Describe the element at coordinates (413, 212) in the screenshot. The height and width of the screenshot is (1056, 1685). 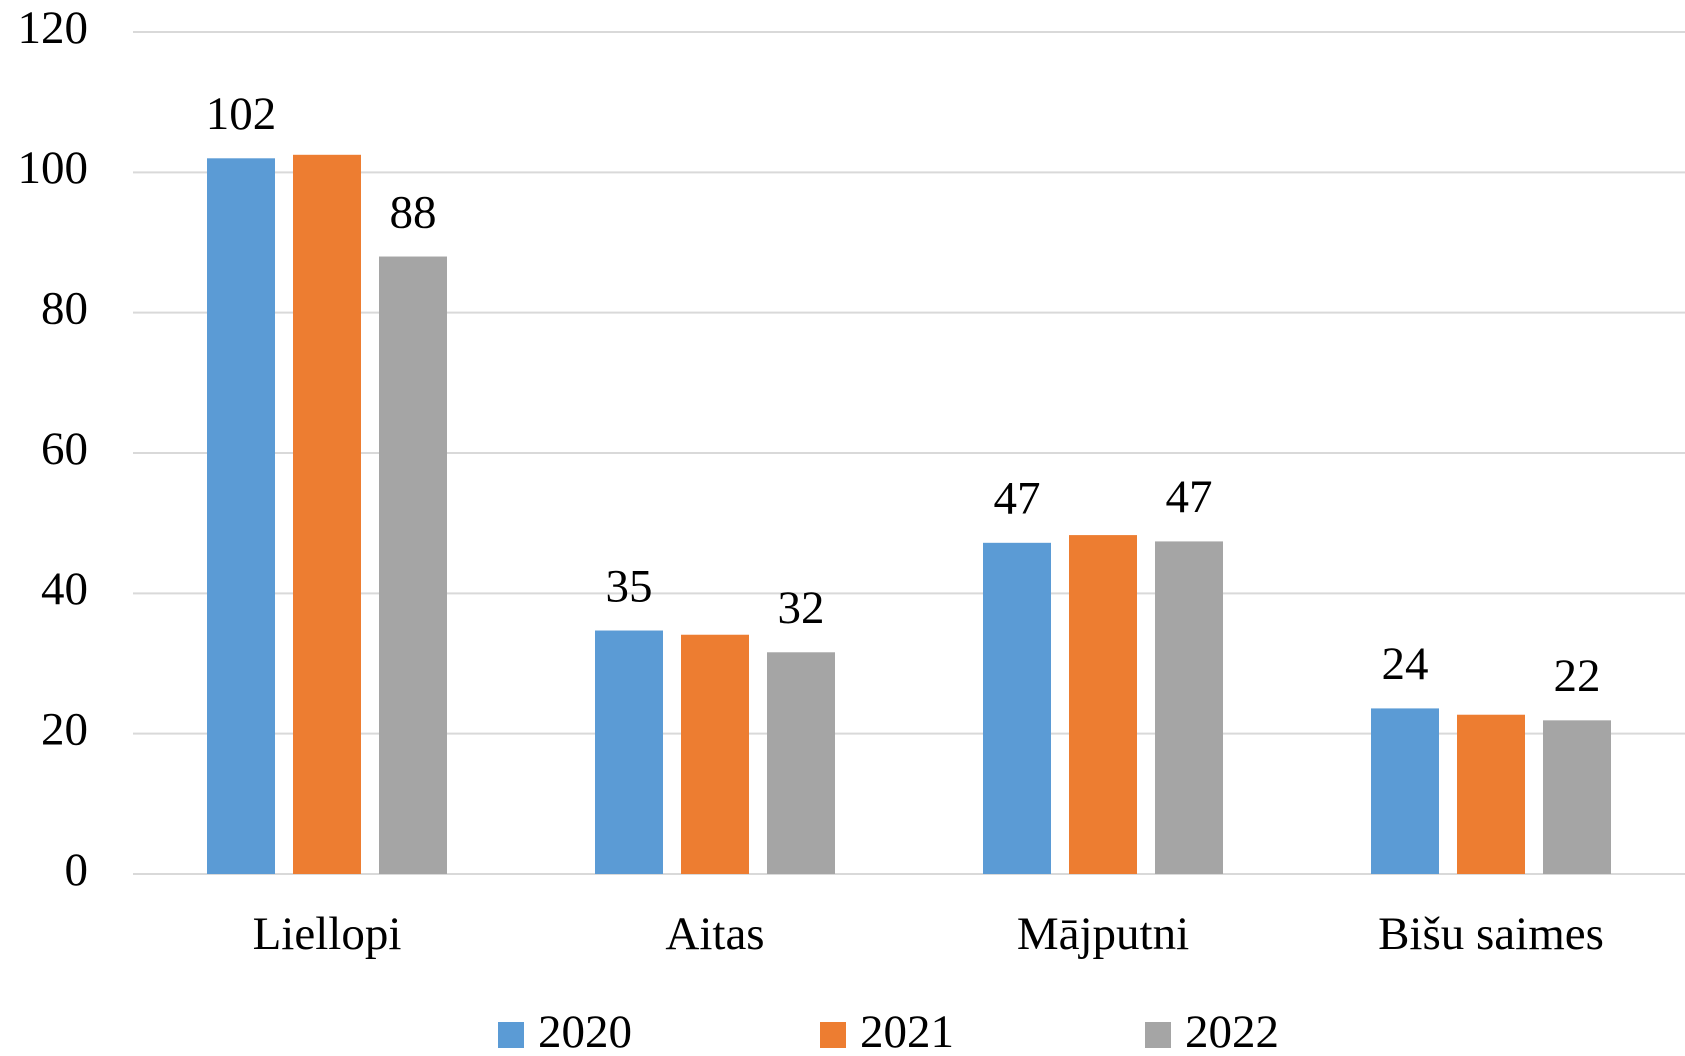
I see `data-label: 88` at that location.